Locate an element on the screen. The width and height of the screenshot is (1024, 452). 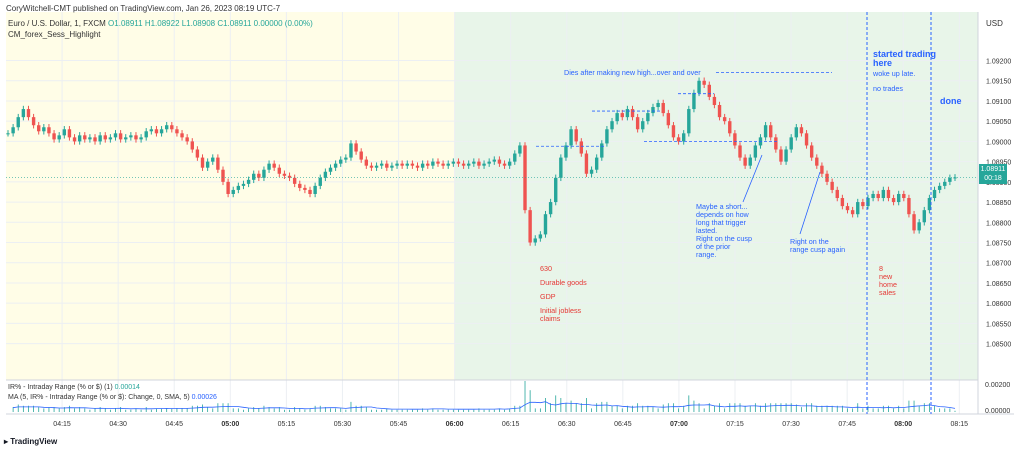
x-tick-label: 07:45 is located at coordinates (847, 424).